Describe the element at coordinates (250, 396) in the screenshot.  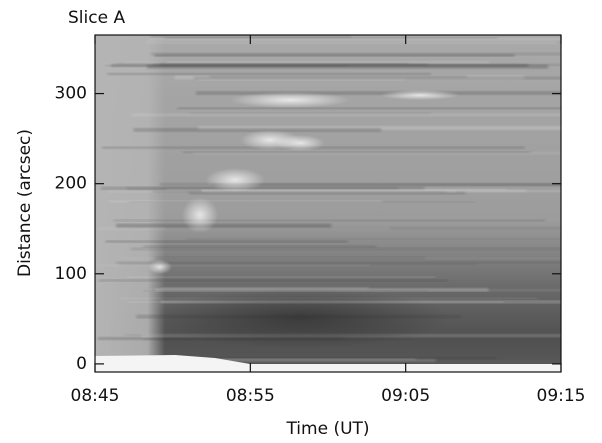
I see `x-tick-label: 08:55` at that location.